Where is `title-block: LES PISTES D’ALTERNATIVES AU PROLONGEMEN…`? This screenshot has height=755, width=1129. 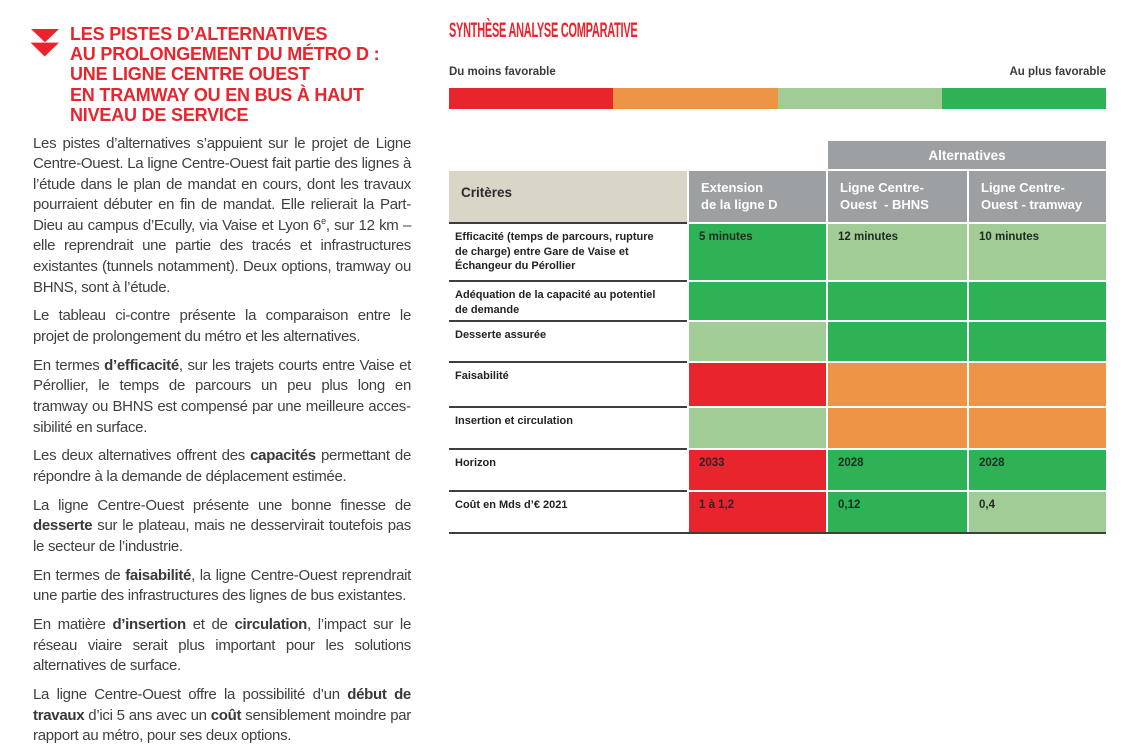 title-block: LES PISTES D’ALTERNATIVES AU PROLONGEMEN… is located at coordinates (224, 74).